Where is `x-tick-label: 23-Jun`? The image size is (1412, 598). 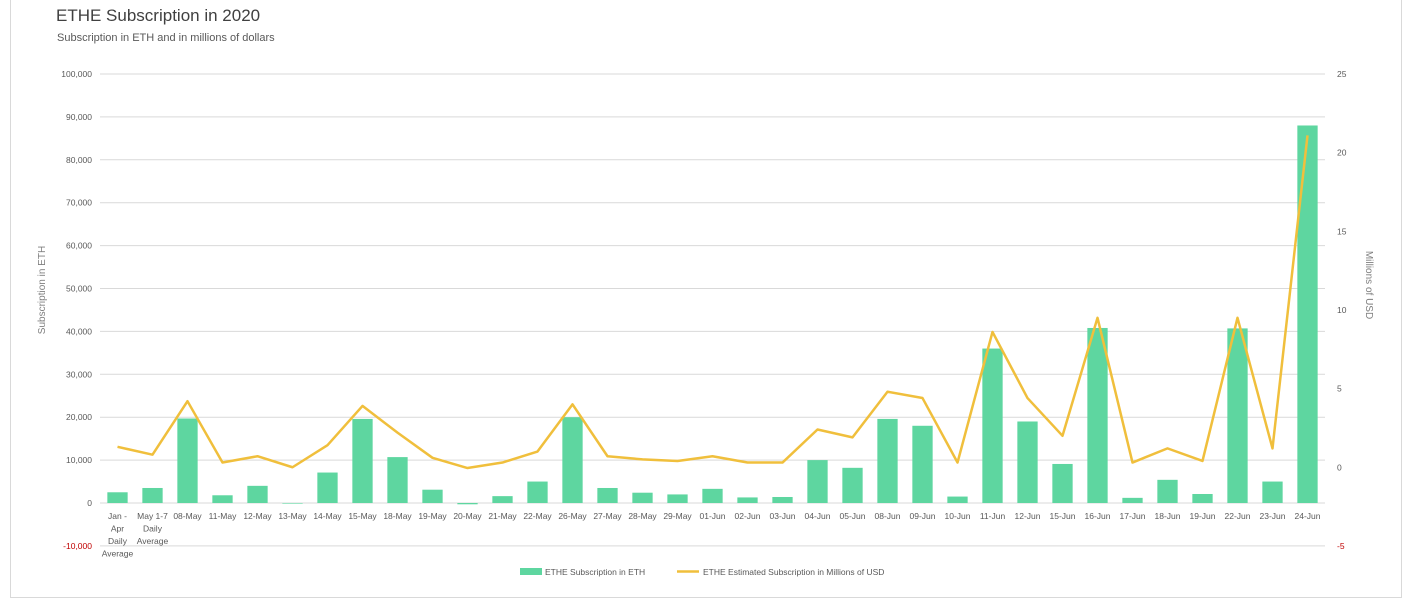 x-tick-label: 23-Jun is located at coordinates (1273, 516).